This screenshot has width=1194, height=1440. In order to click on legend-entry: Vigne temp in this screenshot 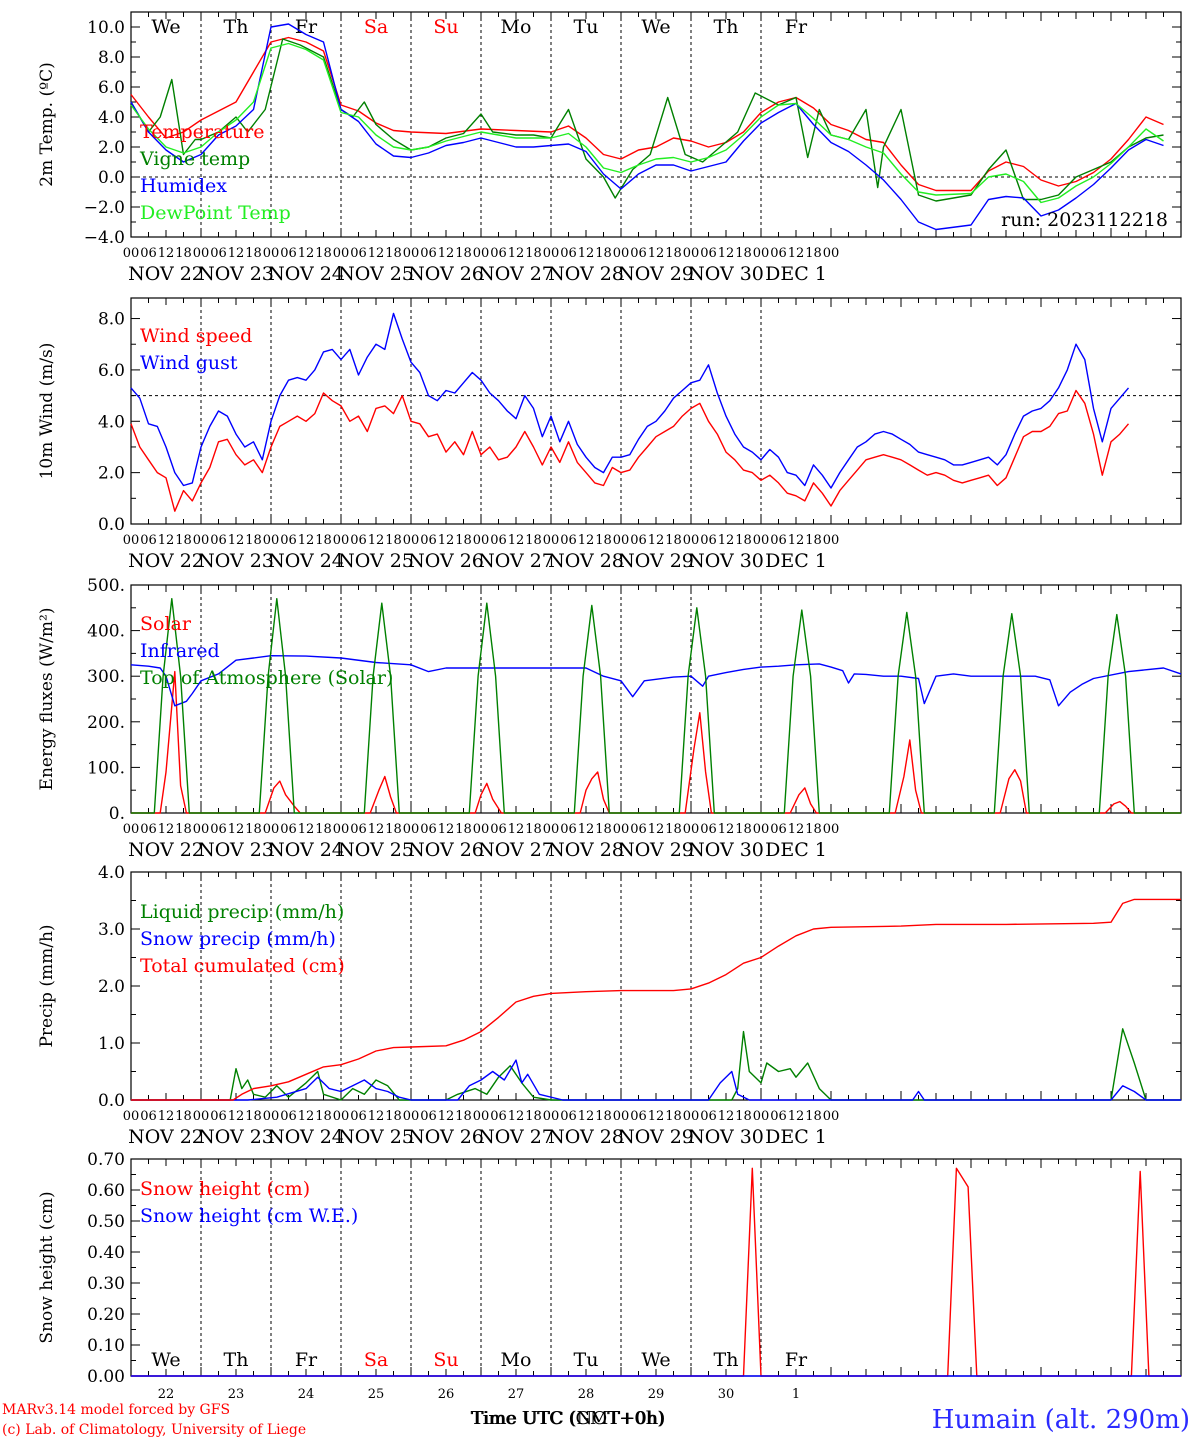, I will do `click(194, 159)`.